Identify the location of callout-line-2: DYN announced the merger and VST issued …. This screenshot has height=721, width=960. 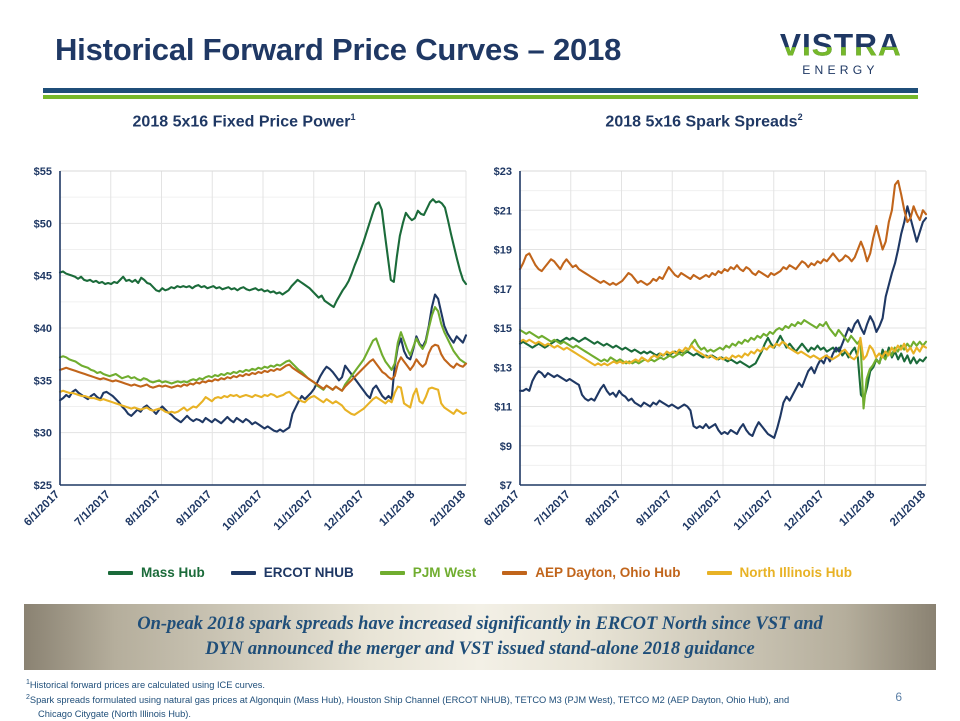
(480, 649).